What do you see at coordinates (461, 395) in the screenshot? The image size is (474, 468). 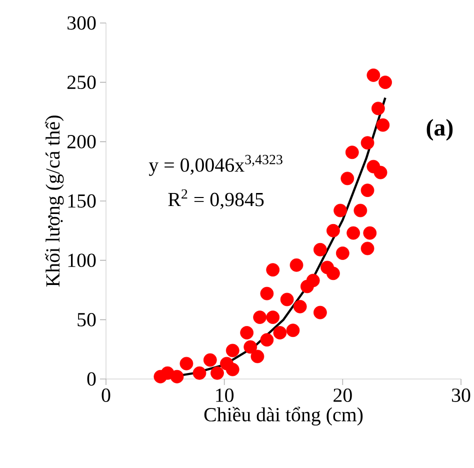 I see `x-tick-label: 30` at bounding box center [461, 395].